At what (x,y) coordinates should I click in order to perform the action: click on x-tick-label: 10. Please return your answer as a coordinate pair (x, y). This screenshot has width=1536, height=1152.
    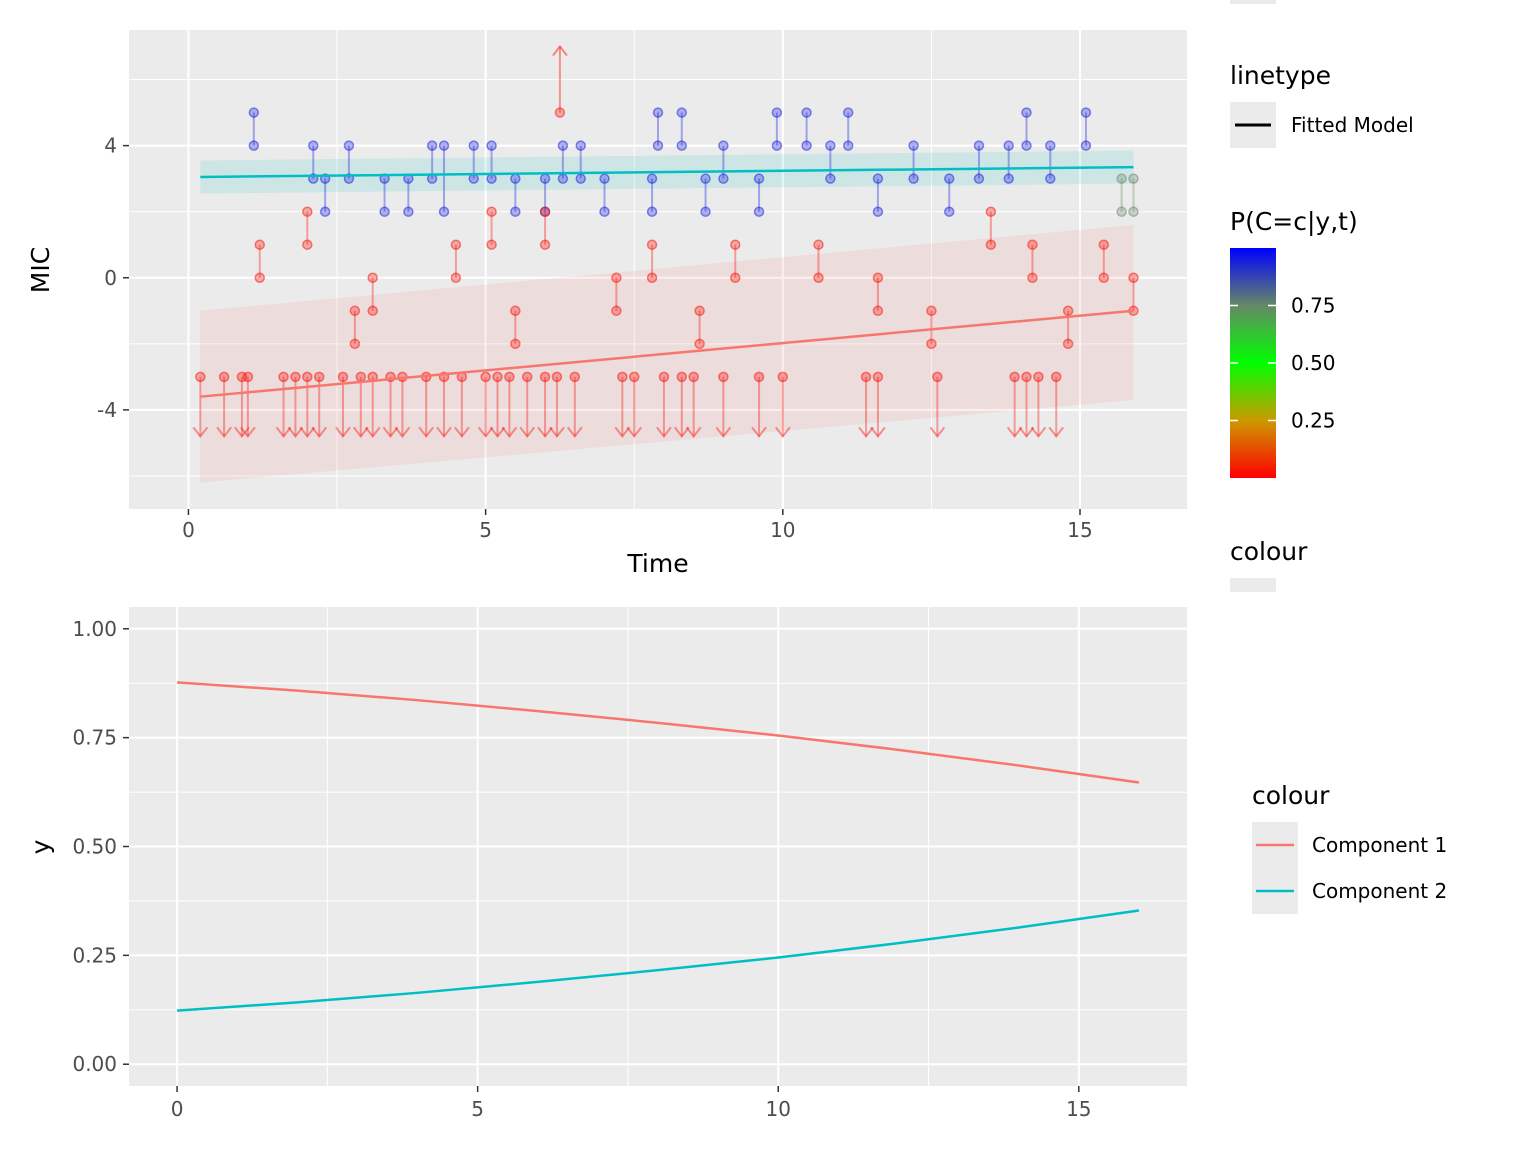
    Looking at the image, I should click on (782, 530).